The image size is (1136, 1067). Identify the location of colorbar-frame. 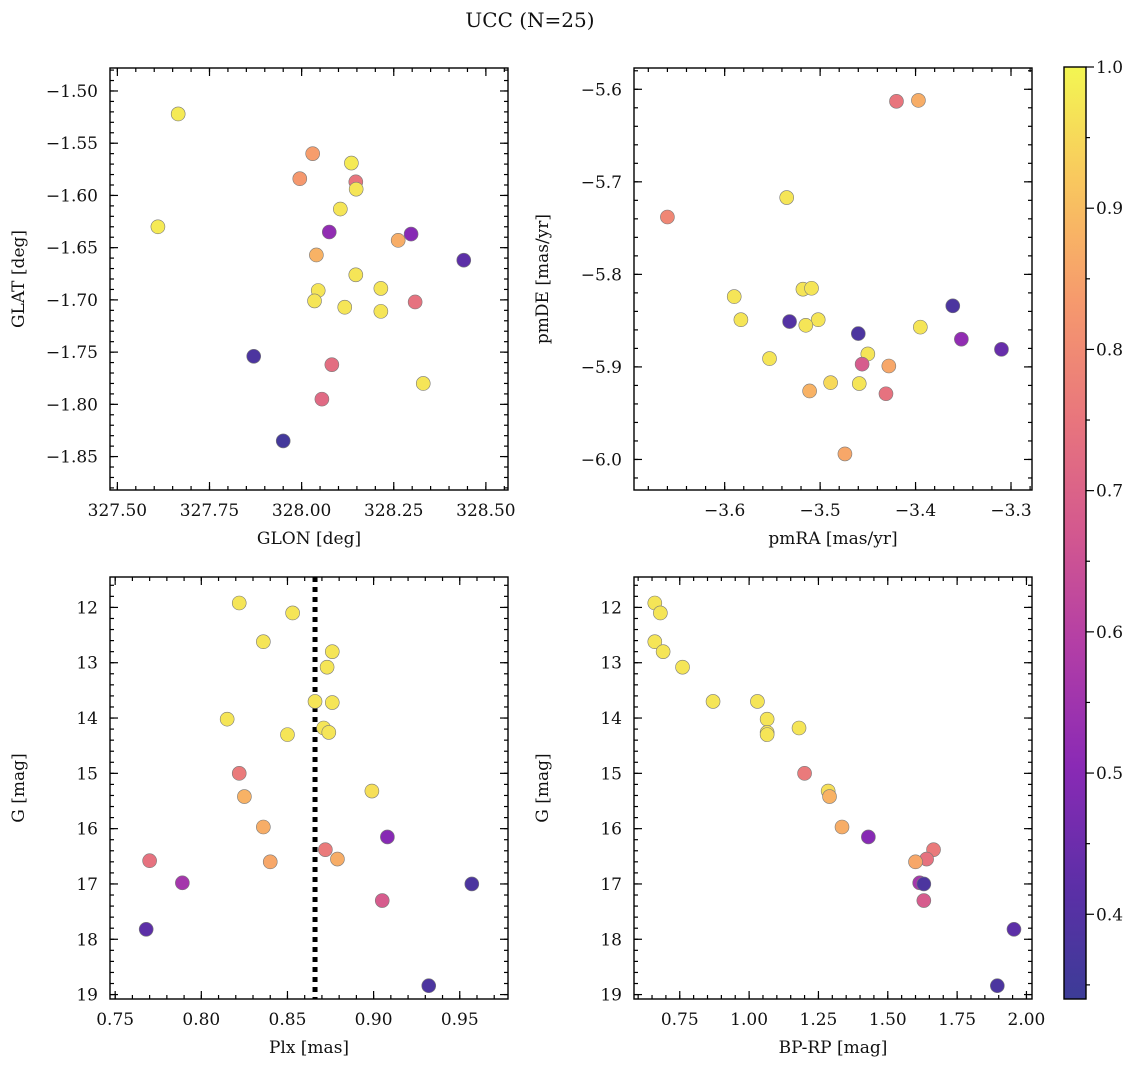
(1075, 533).